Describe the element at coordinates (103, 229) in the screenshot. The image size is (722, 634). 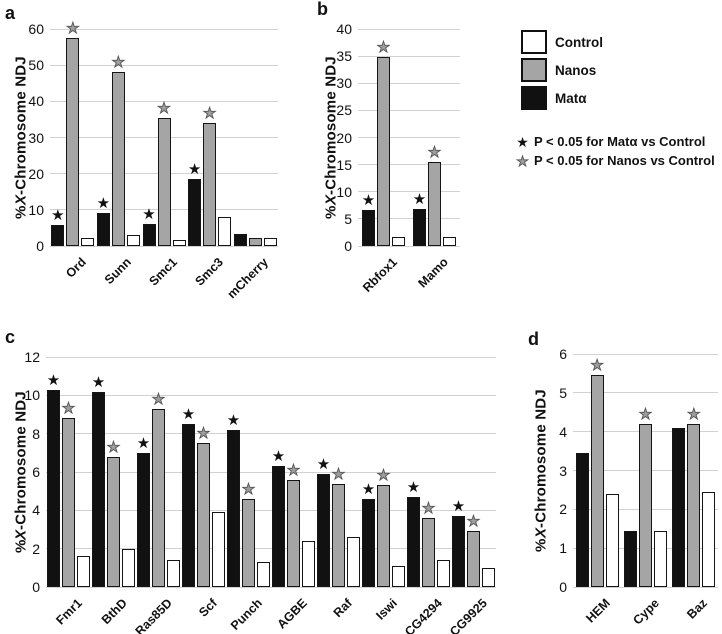
I see `bar-matalpha-sunn` at that location.